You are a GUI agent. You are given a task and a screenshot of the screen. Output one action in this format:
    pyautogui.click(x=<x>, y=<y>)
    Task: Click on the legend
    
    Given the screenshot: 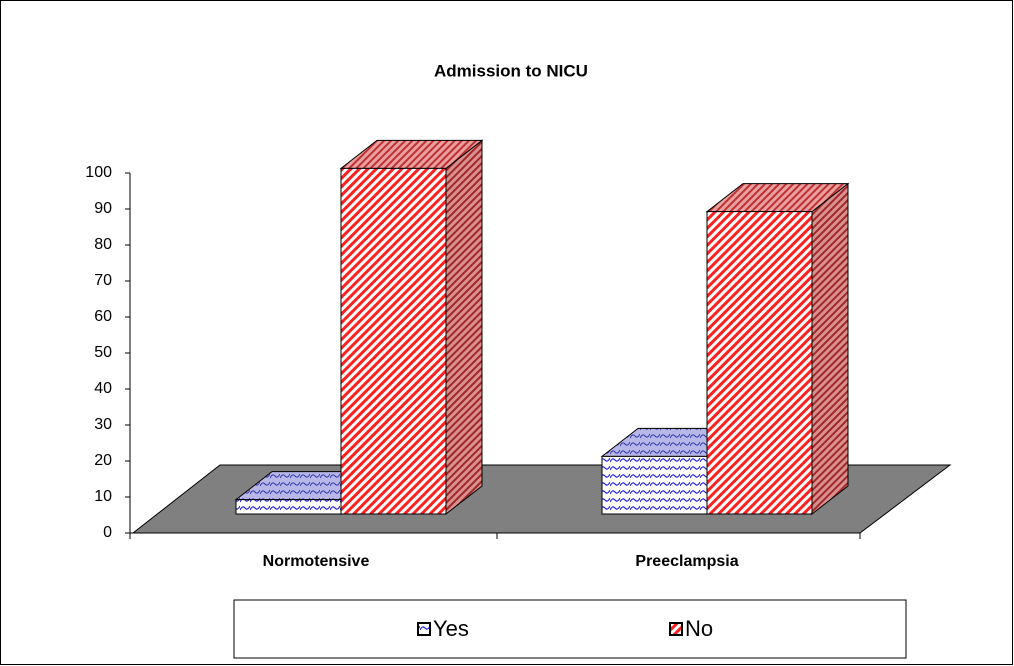 What is the action you would take?
    pyautogui.click(x=570, y=629)
    